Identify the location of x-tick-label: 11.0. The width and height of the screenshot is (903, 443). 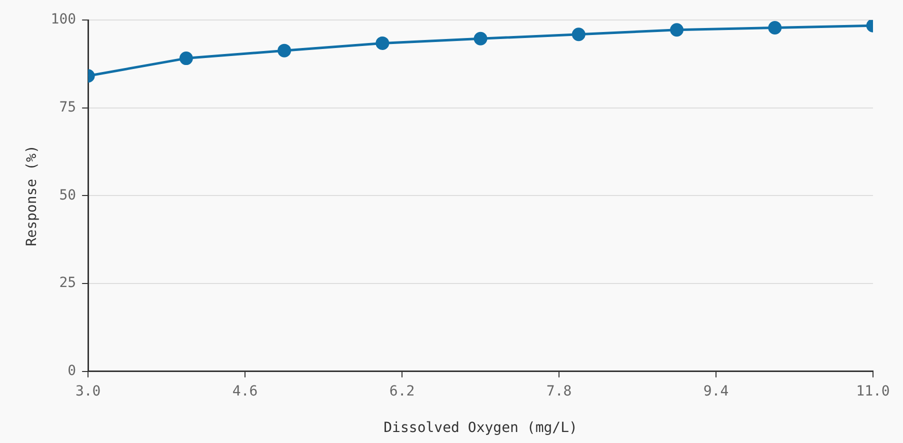
(873, 391).